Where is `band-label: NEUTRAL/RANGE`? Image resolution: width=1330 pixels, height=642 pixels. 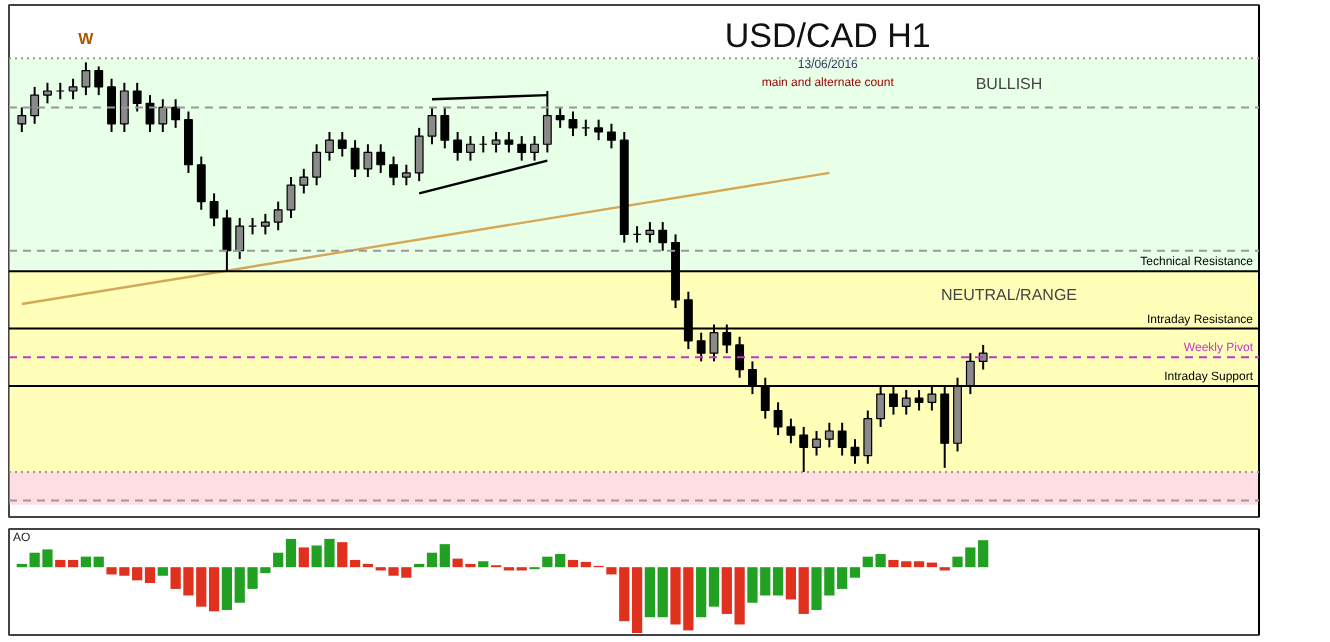 band-label: NEUTRAL/RANGE is located at coordinates (1009, 295).